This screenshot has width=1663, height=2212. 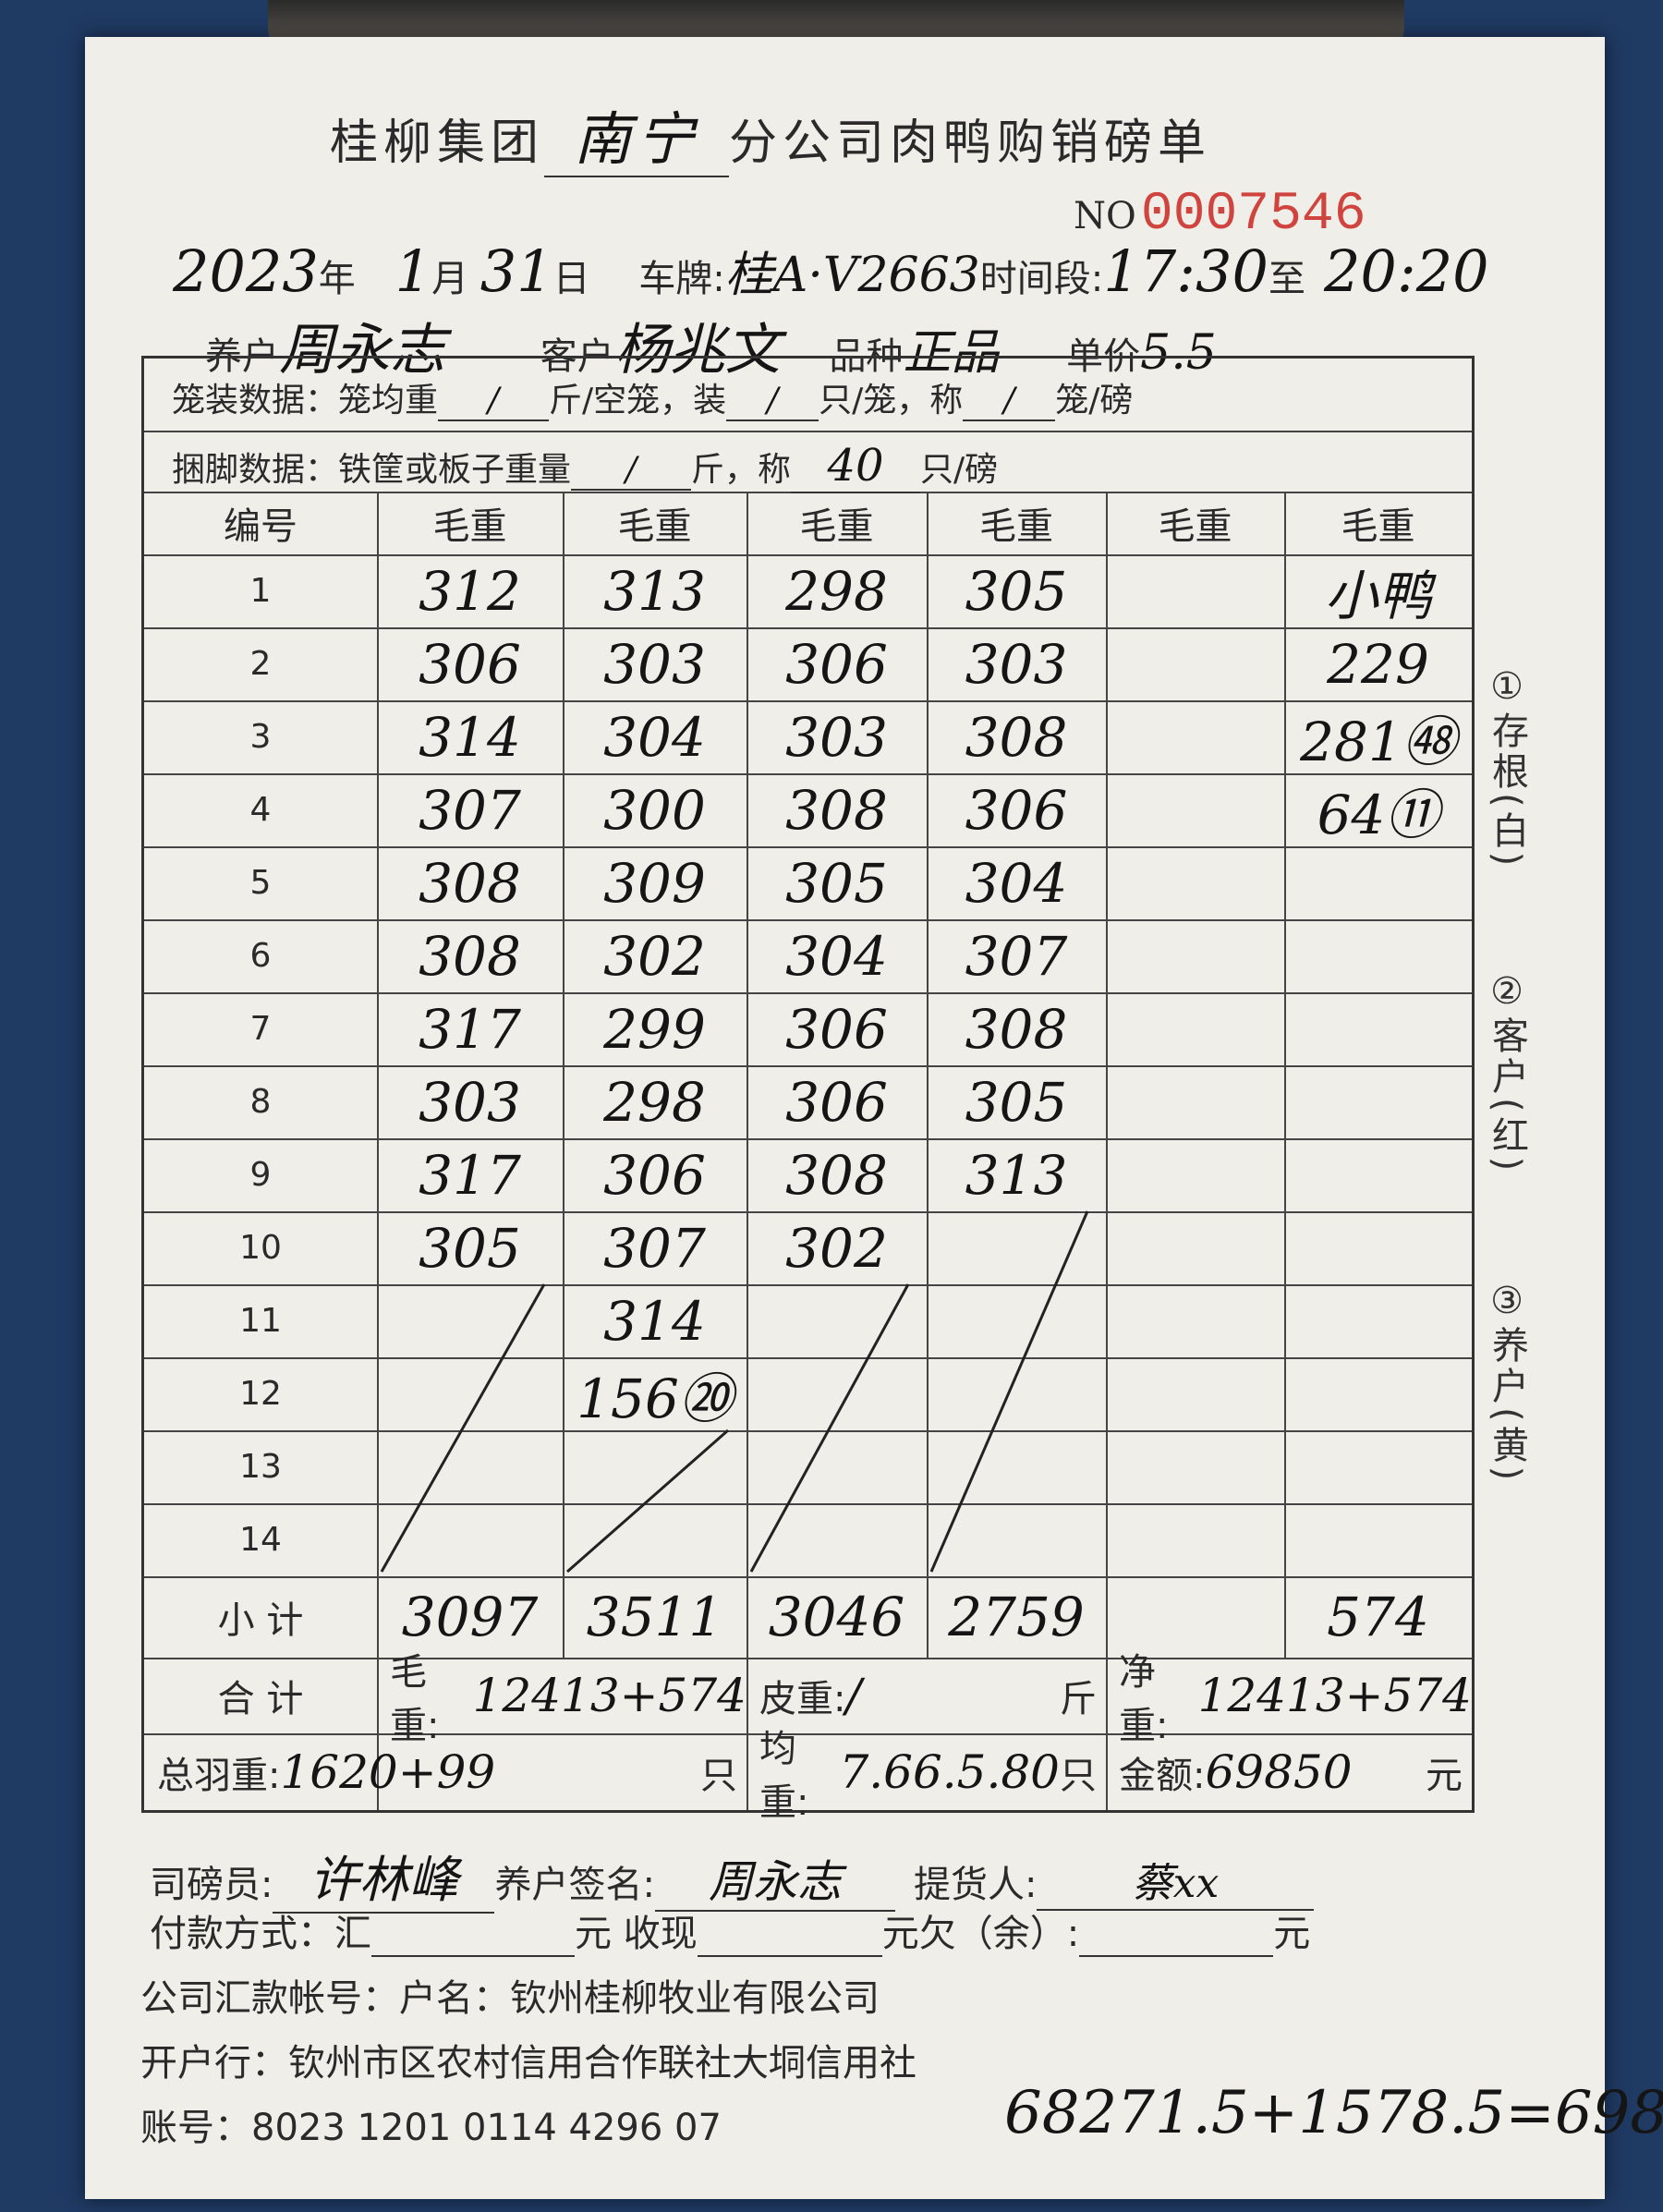 I want to click on payment-row: 付款方式：汇 元 收现 元欠（余）: 元, so click(x=730, y=1930).